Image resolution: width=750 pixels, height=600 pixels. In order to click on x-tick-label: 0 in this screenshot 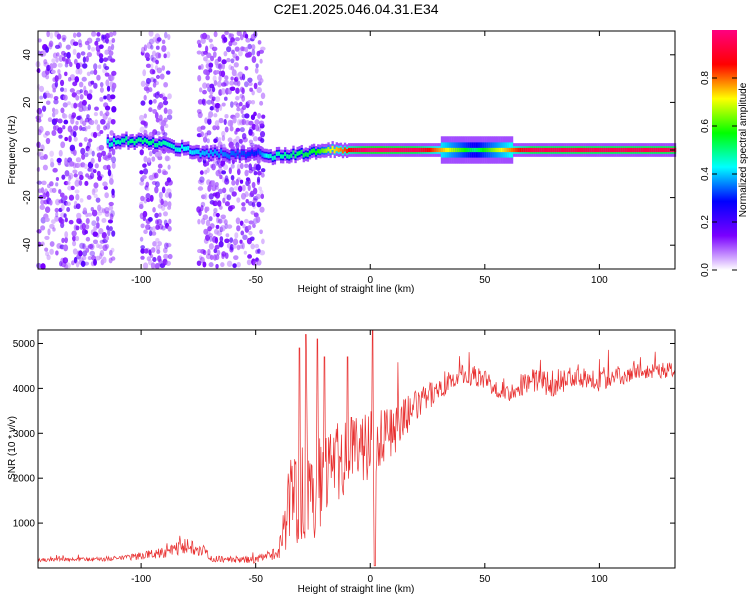, I will do `click(370, 579)`.